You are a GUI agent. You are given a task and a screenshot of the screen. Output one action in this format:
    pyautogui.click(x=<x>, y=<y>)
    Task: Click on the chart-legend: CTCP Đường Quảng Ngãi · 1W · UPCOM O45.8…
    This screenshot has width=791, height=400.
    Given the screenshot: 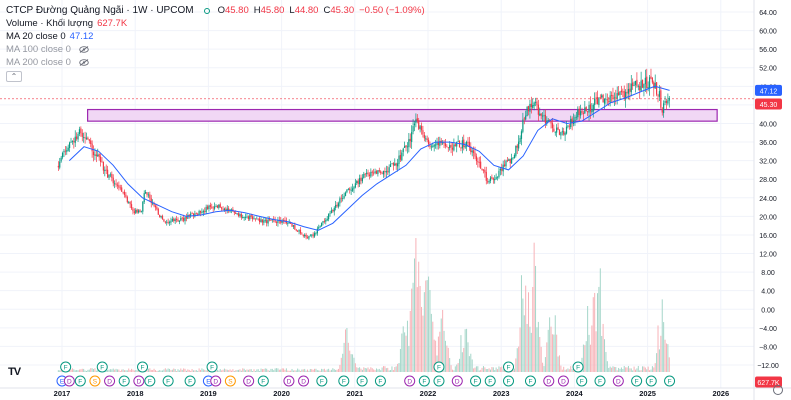 What is the action you would take?
    pyautogui.click(x=215, y=43)
    